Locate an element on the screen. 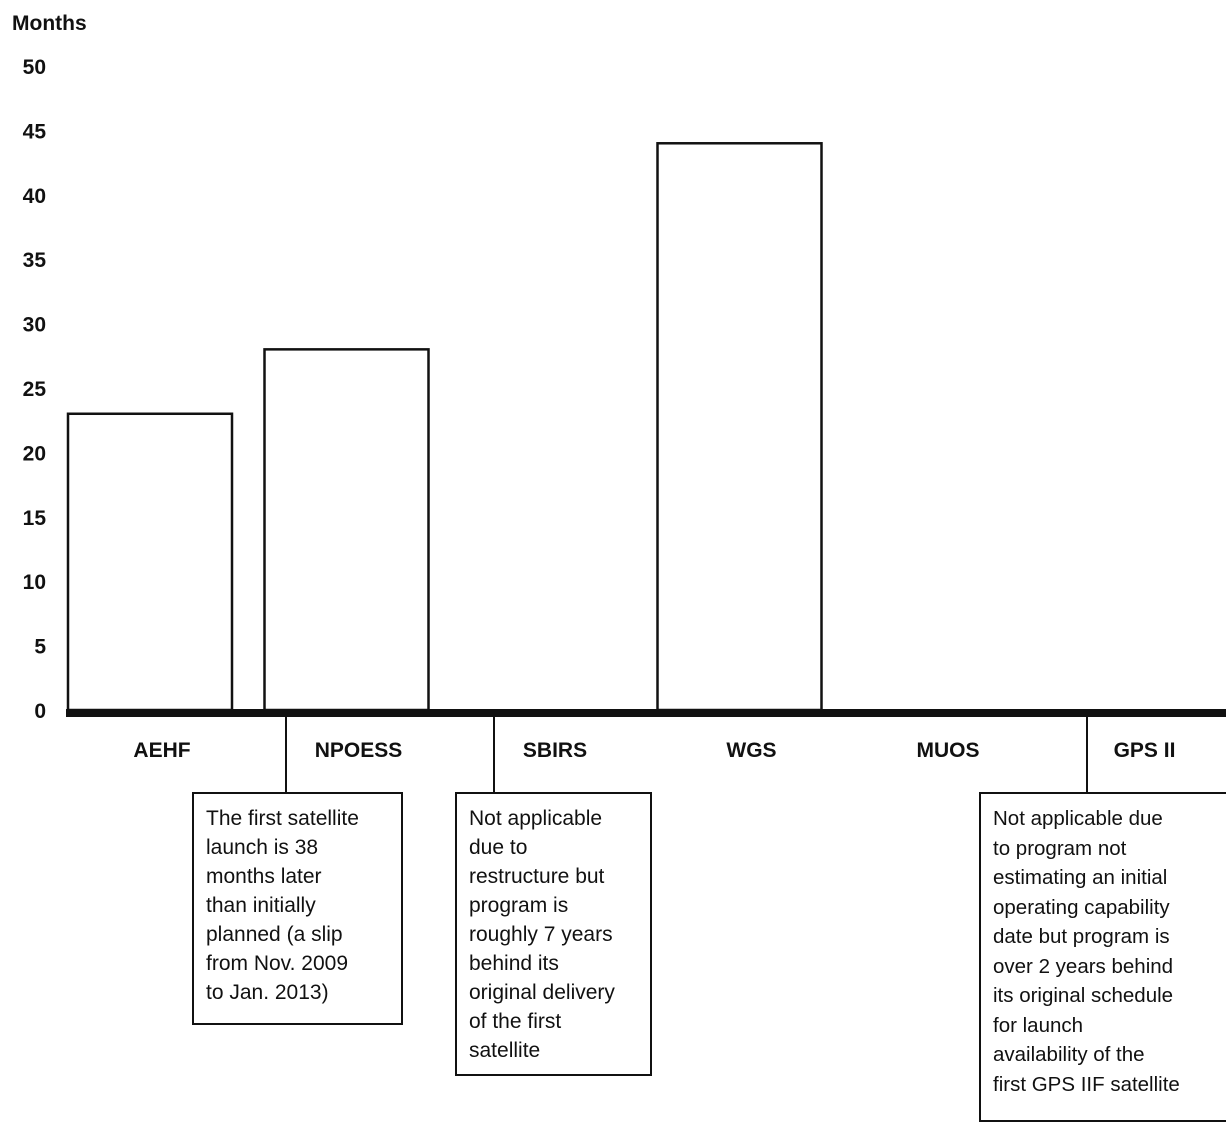 The height and width of the screenshot is (1122, 1226). y-tick-label: 15 is located at coordinates (35, 518).